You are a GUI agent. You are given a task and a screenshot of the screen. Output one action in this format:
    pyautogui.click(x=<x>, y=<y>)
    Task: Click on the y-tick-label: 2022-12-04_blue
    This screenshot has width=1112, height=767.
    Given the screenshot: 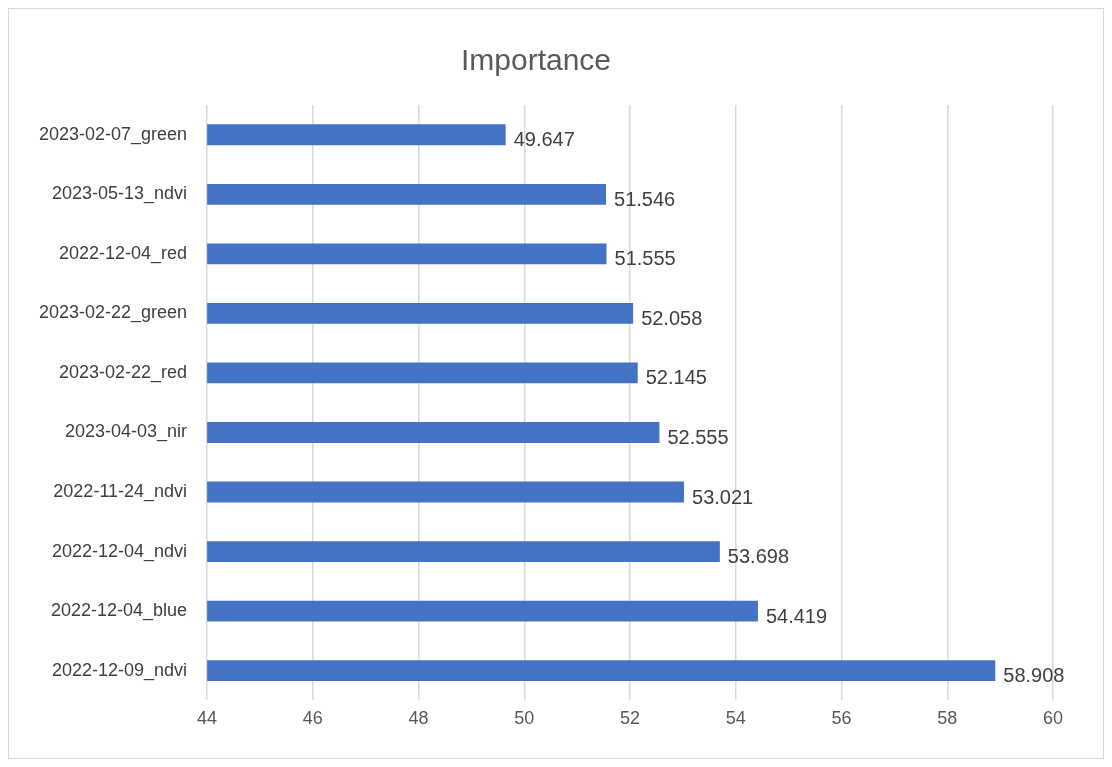 What is the action you would take?
    pyautogui.click(x=119, y=611)
    